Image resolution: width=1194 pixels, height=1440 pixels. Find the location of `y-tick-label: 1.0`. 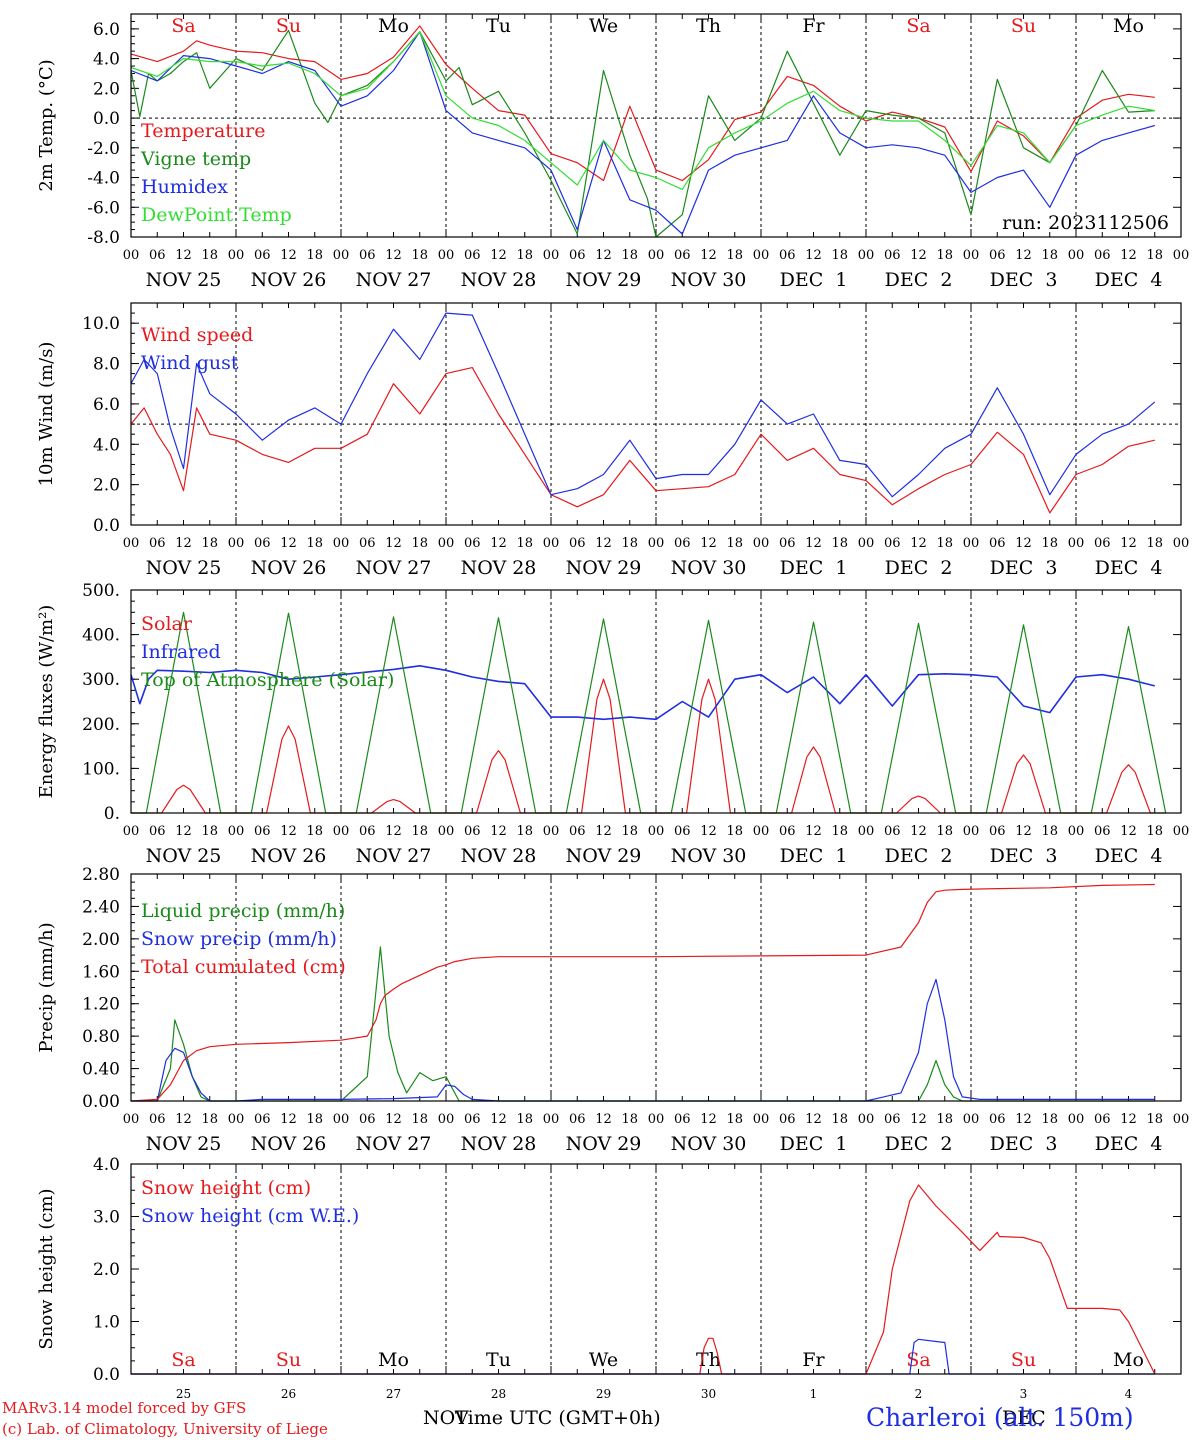

y-tick-label: 1.0 is located at coordinates (106, 1323).